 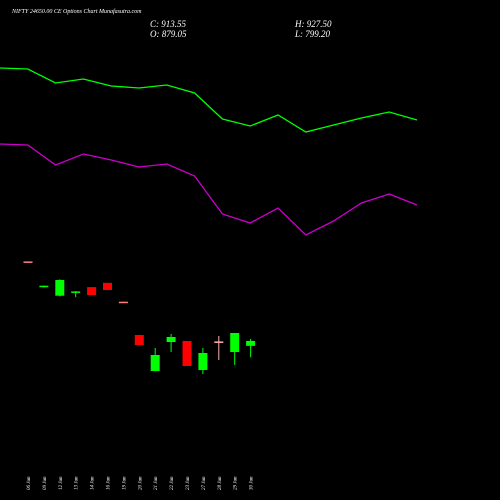 What do you see at coordinates (93, 483) in the screenshot?
I see `x-tick-label: 14 Jun` at bounding box center [93, 483].